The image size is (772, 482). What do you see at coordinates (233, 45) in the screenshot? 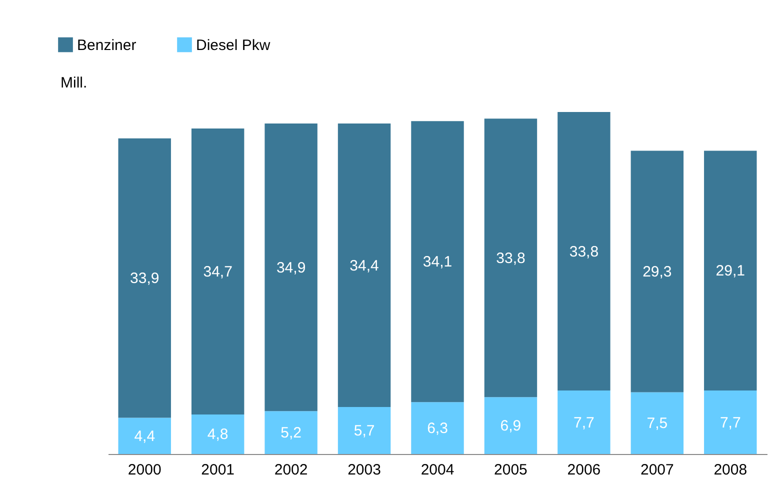
I see `legend-label: Diesel Pkw` at bounding box center [233, 45].